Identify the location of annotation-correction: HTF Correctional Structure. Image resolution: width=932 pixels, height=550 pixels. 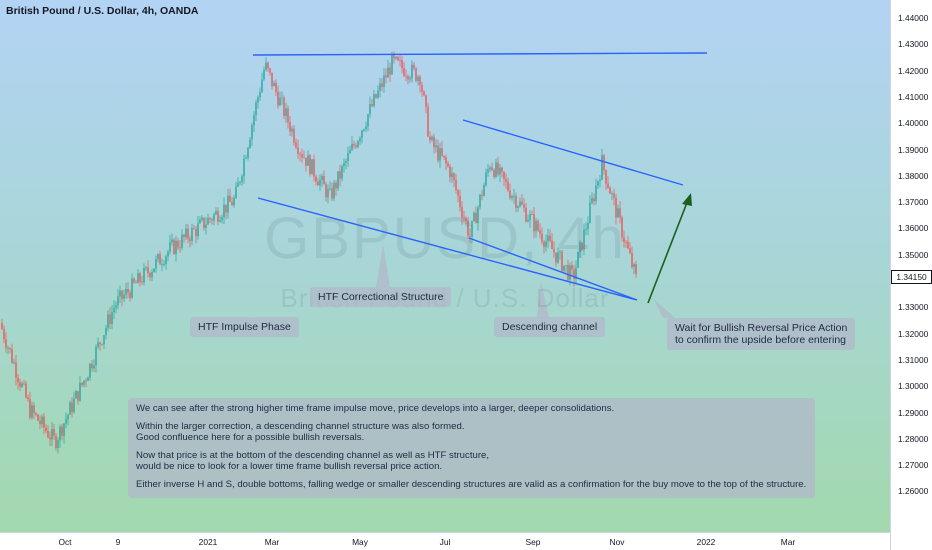
(381, 297).